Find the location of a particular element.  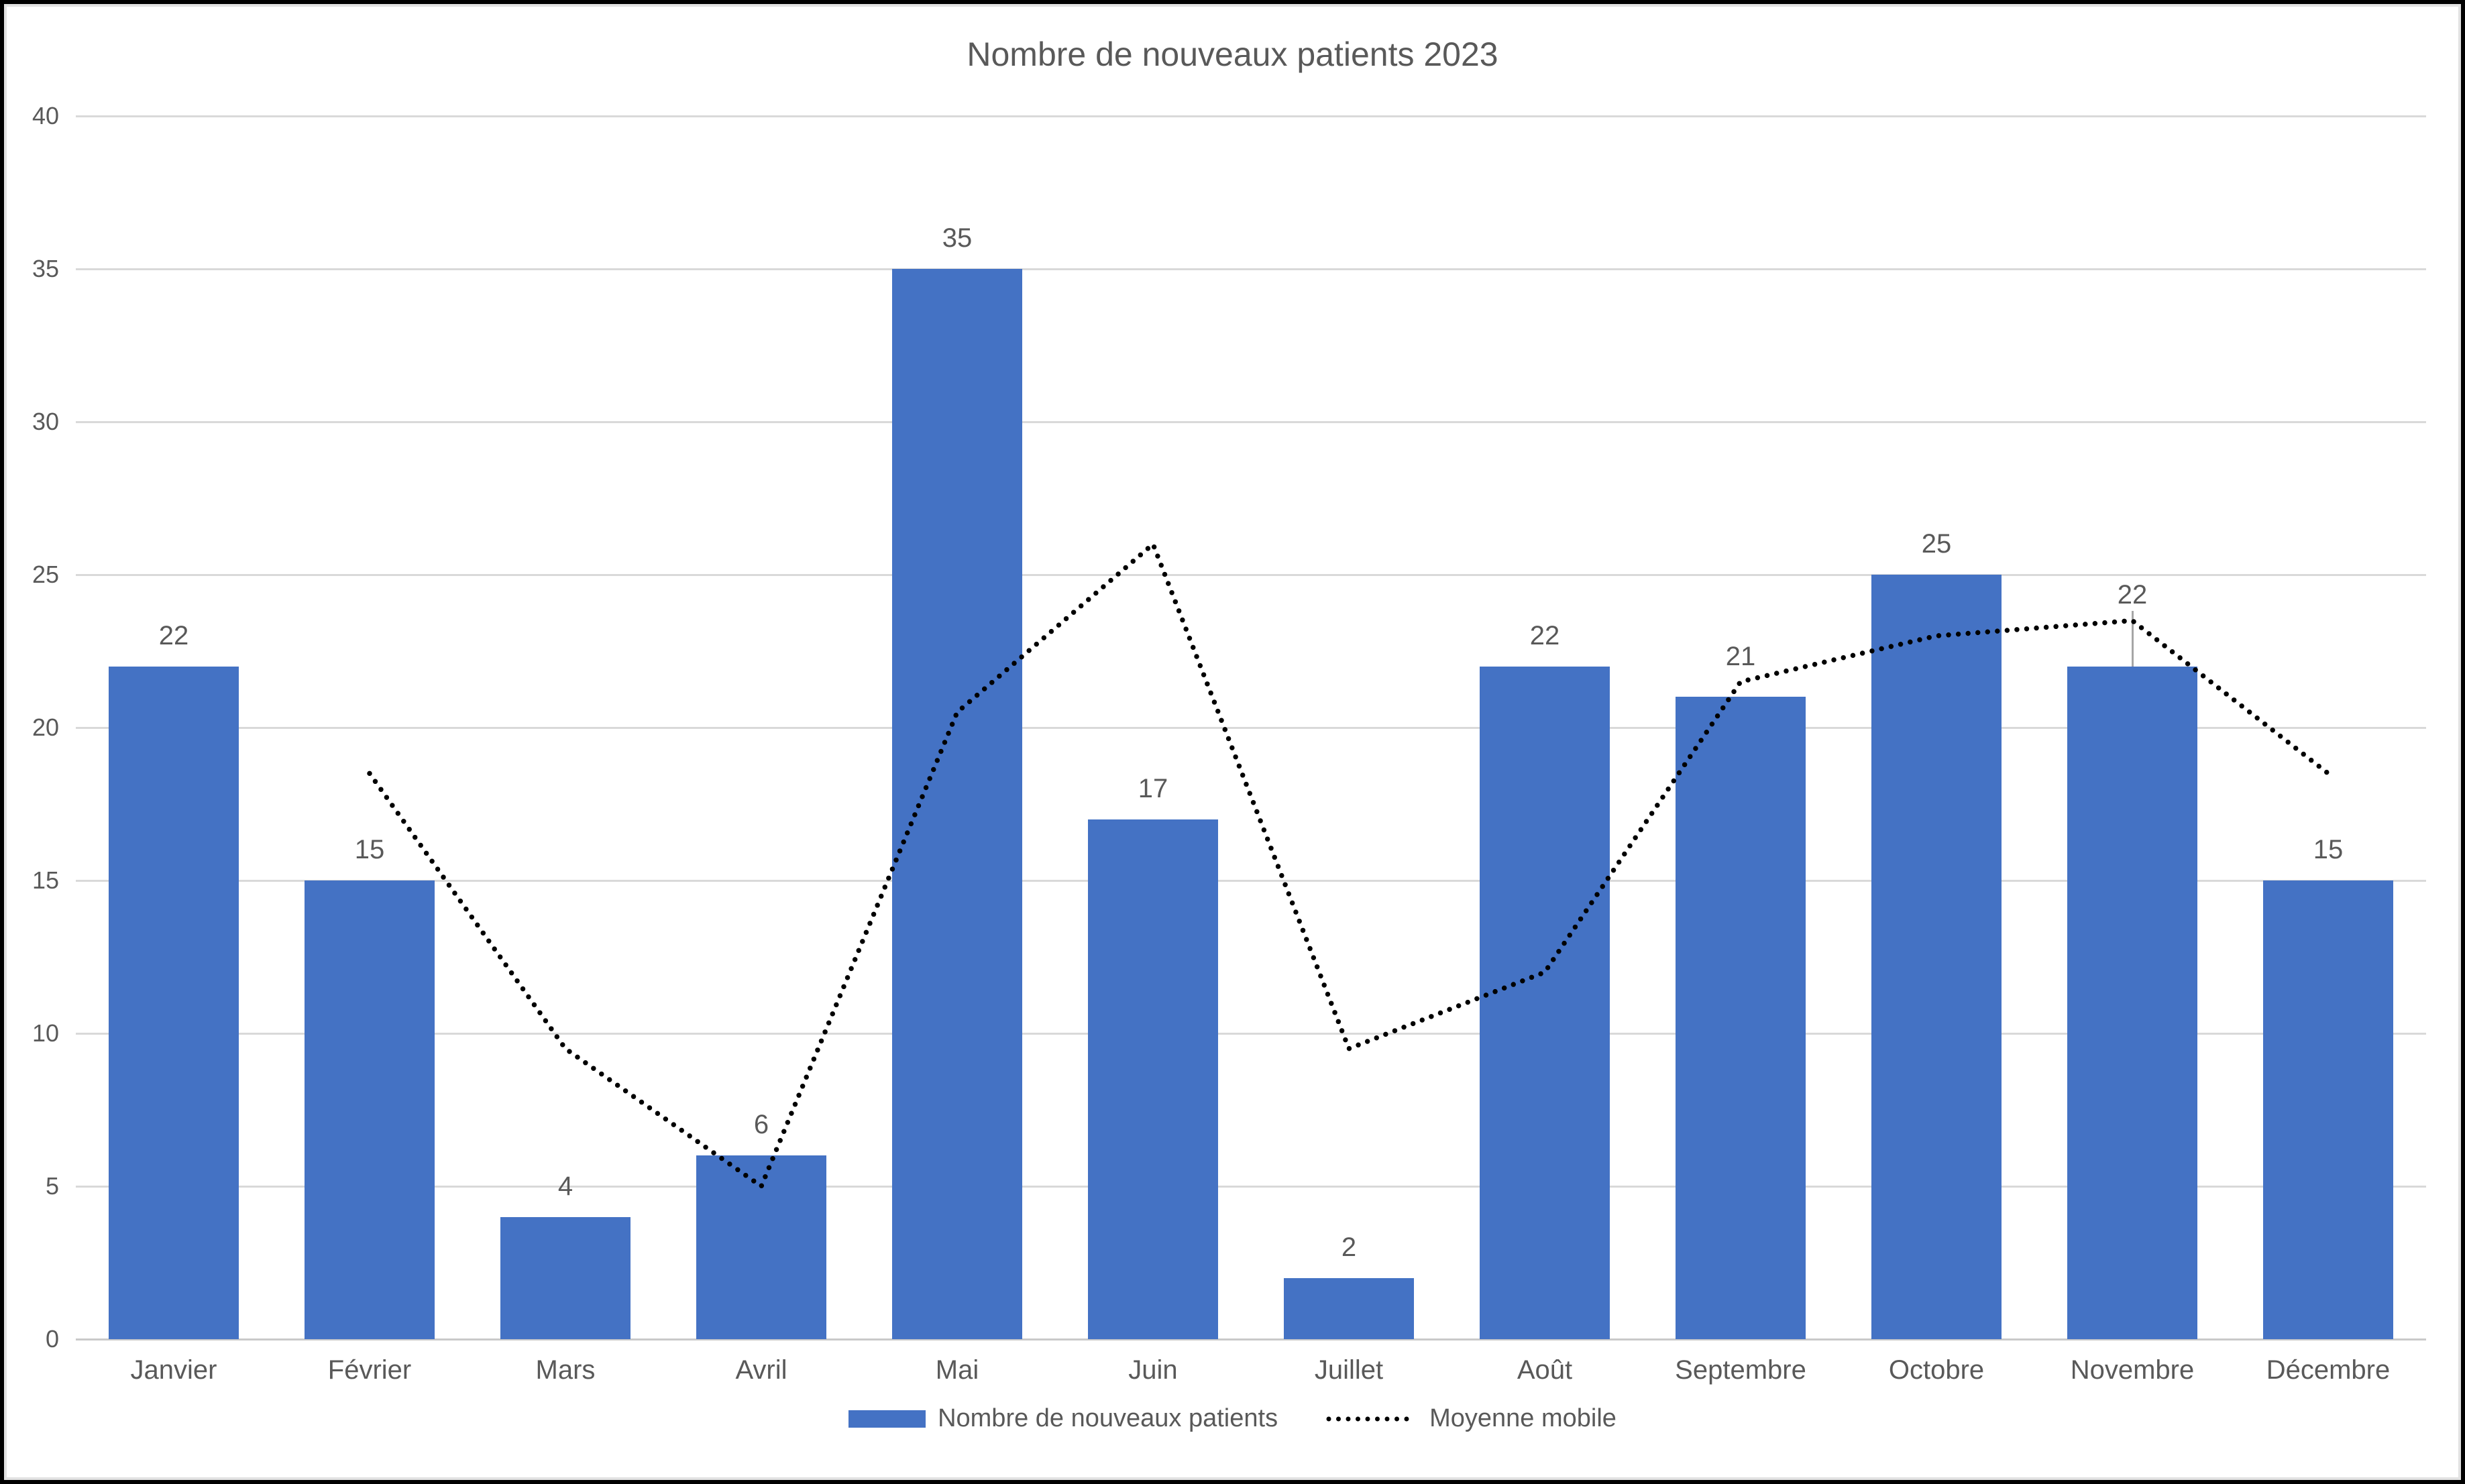

y-tick-label: 10 is located at coordinates (45, 1033).